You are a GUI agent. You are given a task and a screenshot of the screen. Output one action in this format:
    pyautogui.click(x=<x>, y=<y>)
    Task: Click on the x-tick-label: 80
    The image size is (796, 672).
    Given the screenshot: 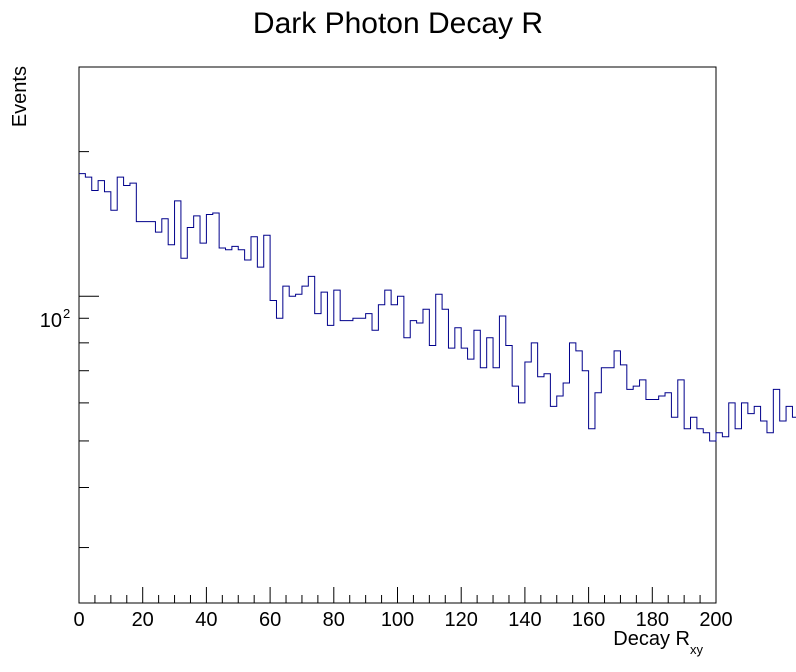 What is the action you would take?
    pyautogui.click(x=334, y=620)
    